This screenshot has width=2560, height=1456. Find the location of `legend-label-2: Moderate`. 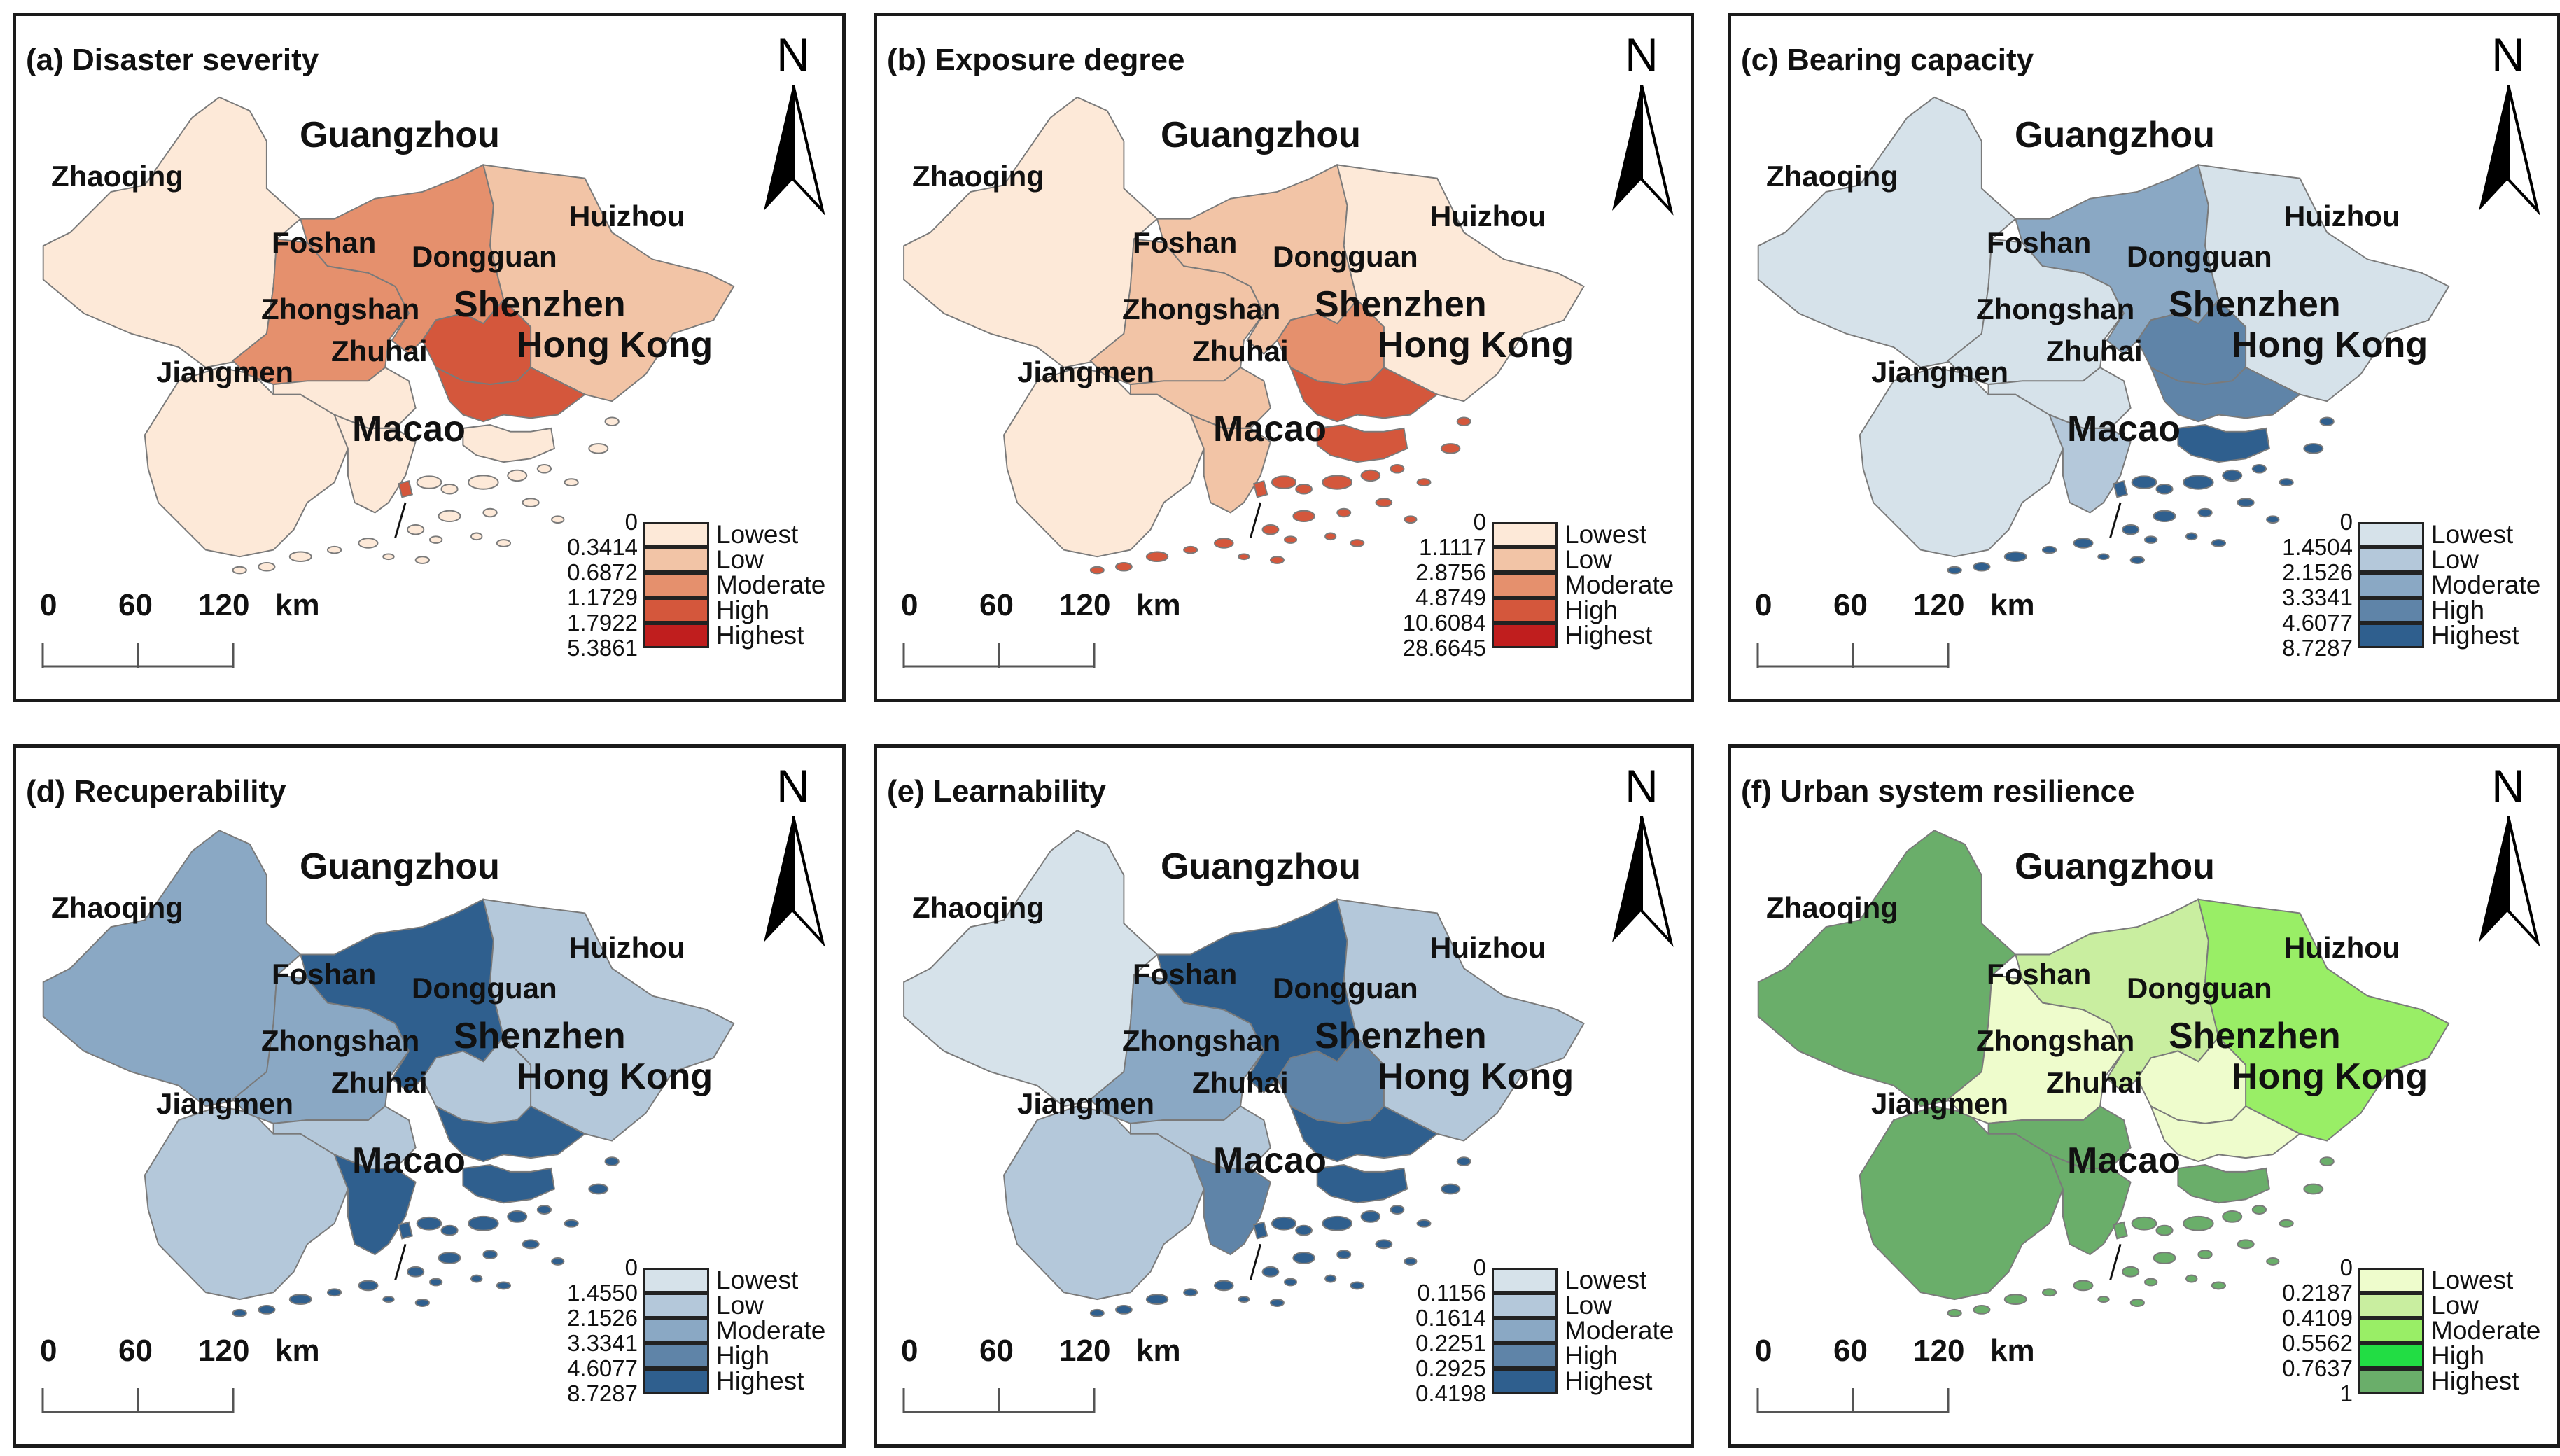

legend-label-2: Moderate is located at coordinates (1620, 1330).